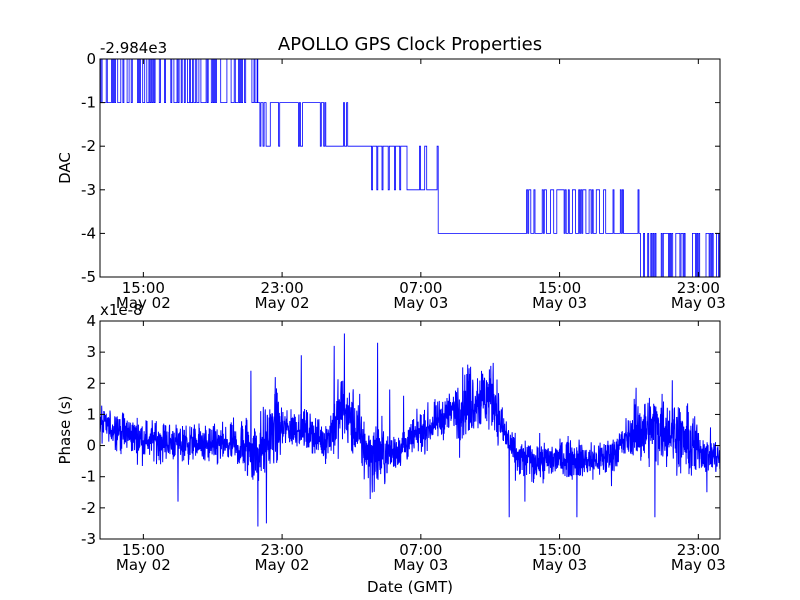  I want to click on dac-y-axis-label: DAC, so click(65, 168).